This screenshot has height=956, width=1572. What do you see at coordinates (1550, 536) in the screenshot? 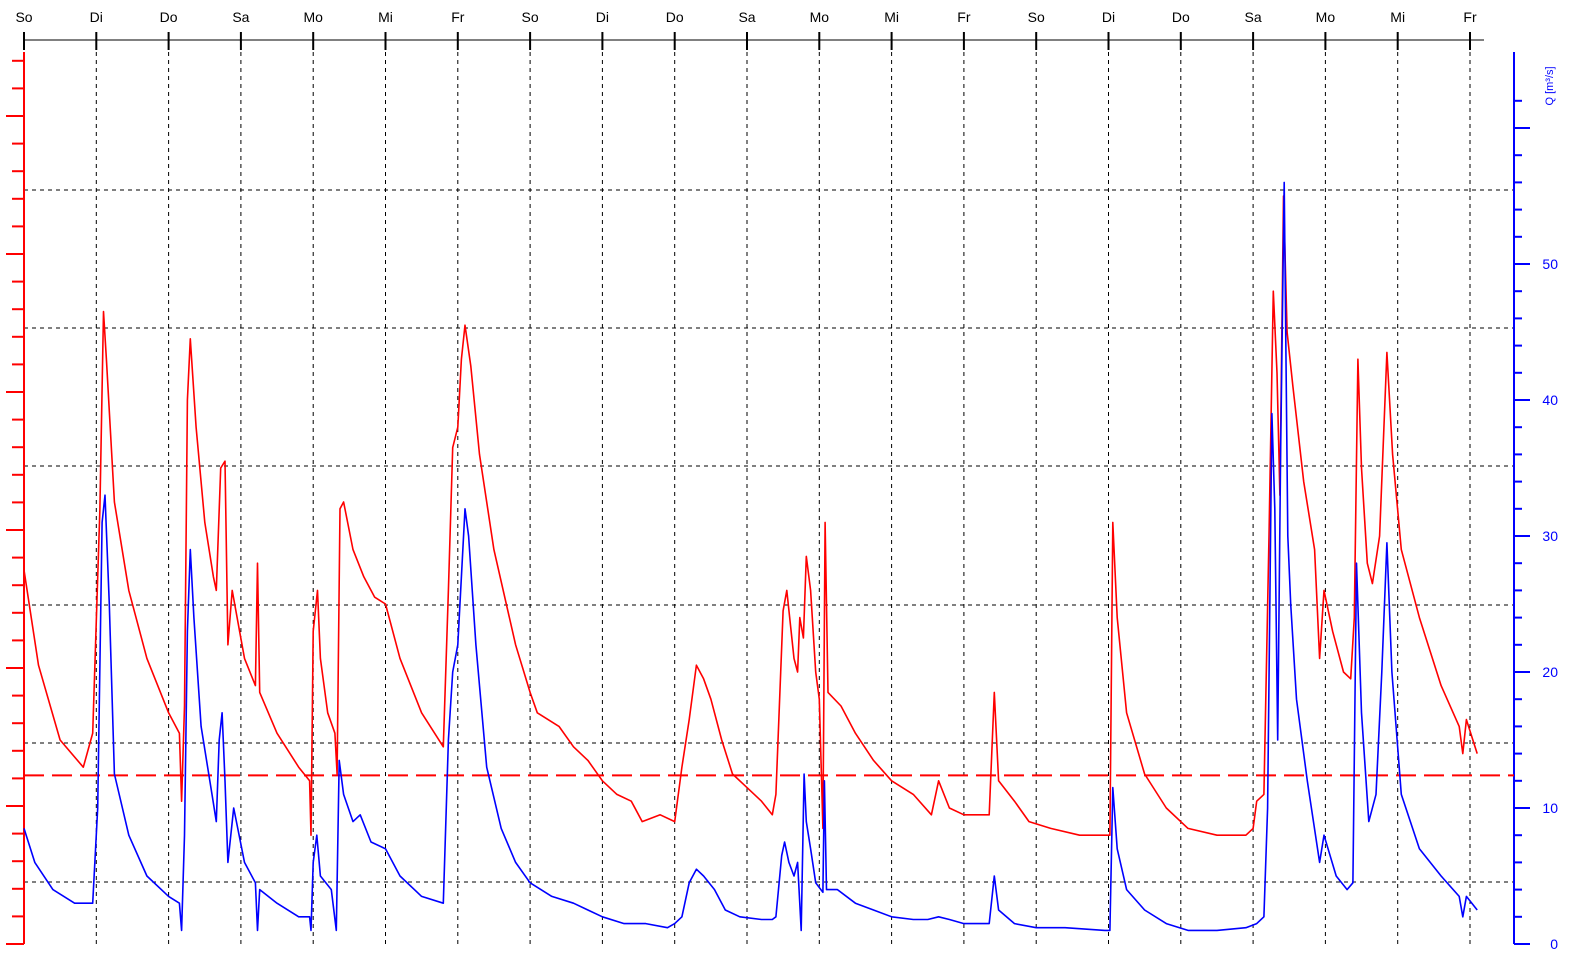
I see `right-tick-label: 30` at bounding box center [1550, 536].